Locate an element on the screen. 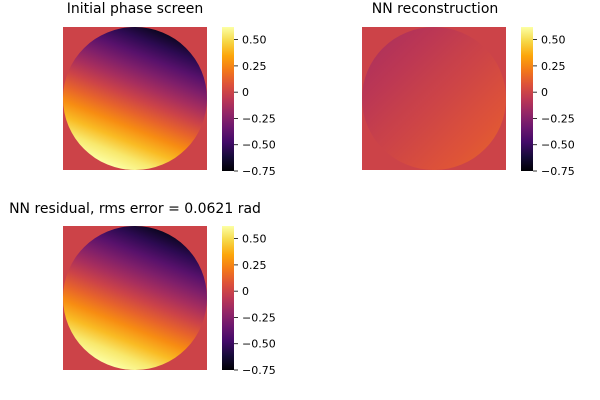  panel-title: Initial phase screen is located at coordinates (135, 9).